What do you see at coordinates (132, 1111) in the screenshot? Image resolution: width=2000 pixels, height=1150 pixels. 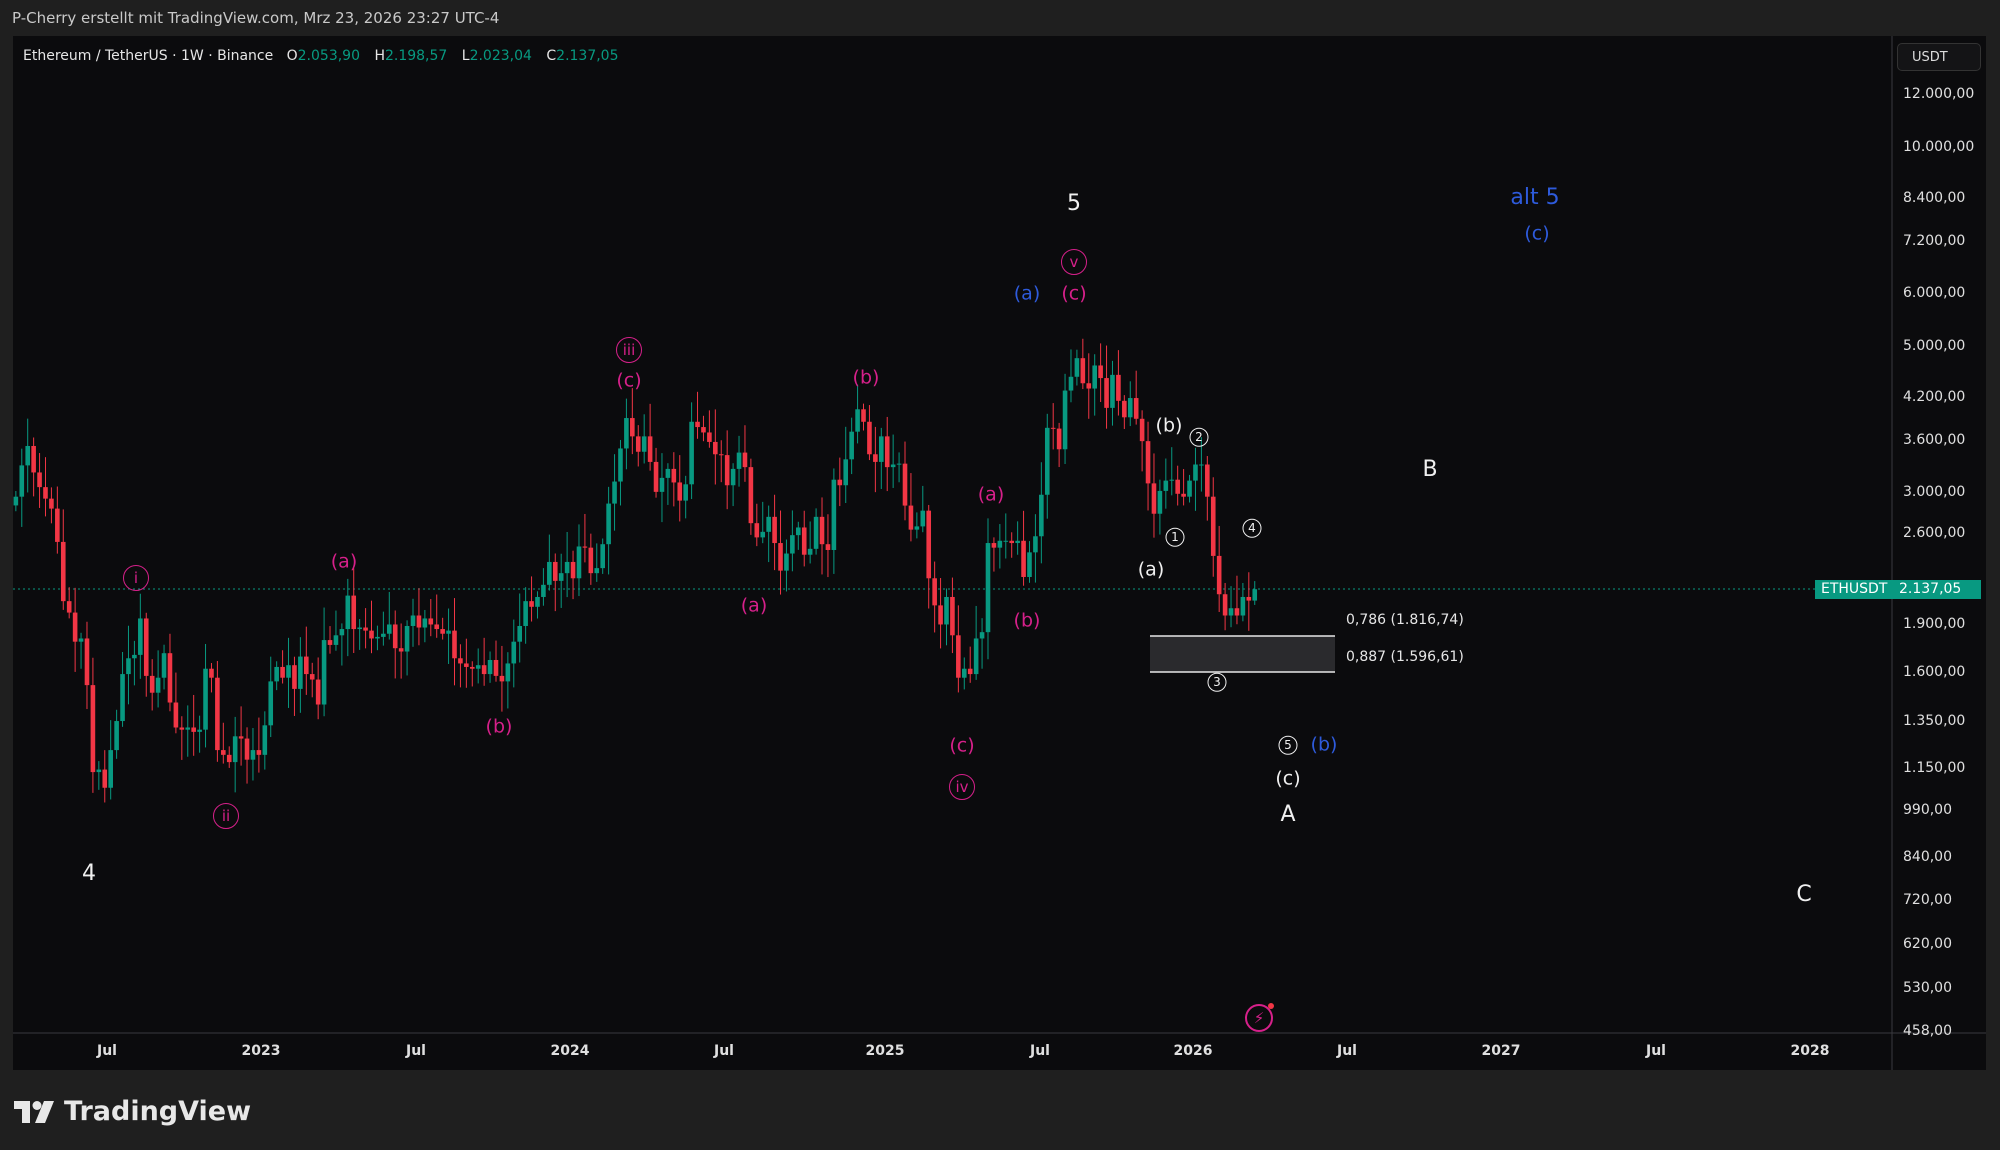 I see `tradingview-logo: TradingView` at bounding box center [132, 1111].